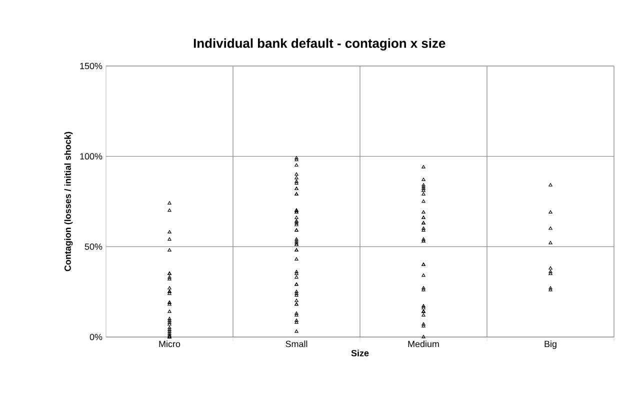 This screenshot has width=631, height=405. I want to click on x-tick-label: Micro, so click(169, 344).